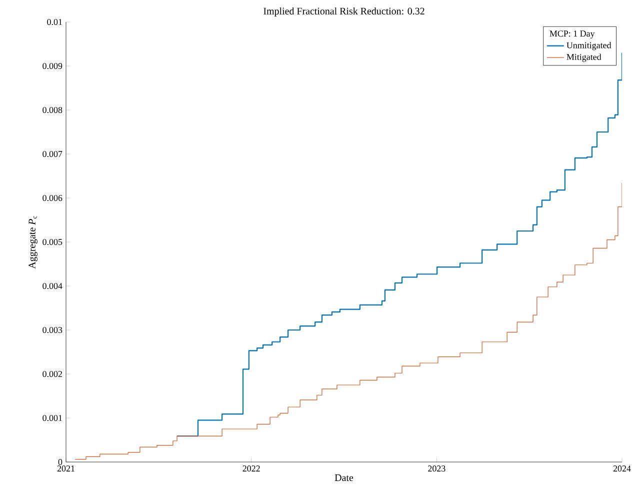 The height and width of the screenshot is (502, 632). What do you see at coordinates (33, 242) in the screenshot?
I see `y-axis-title: Aggregate P$_{c}$` at bounding box center [33, 242].